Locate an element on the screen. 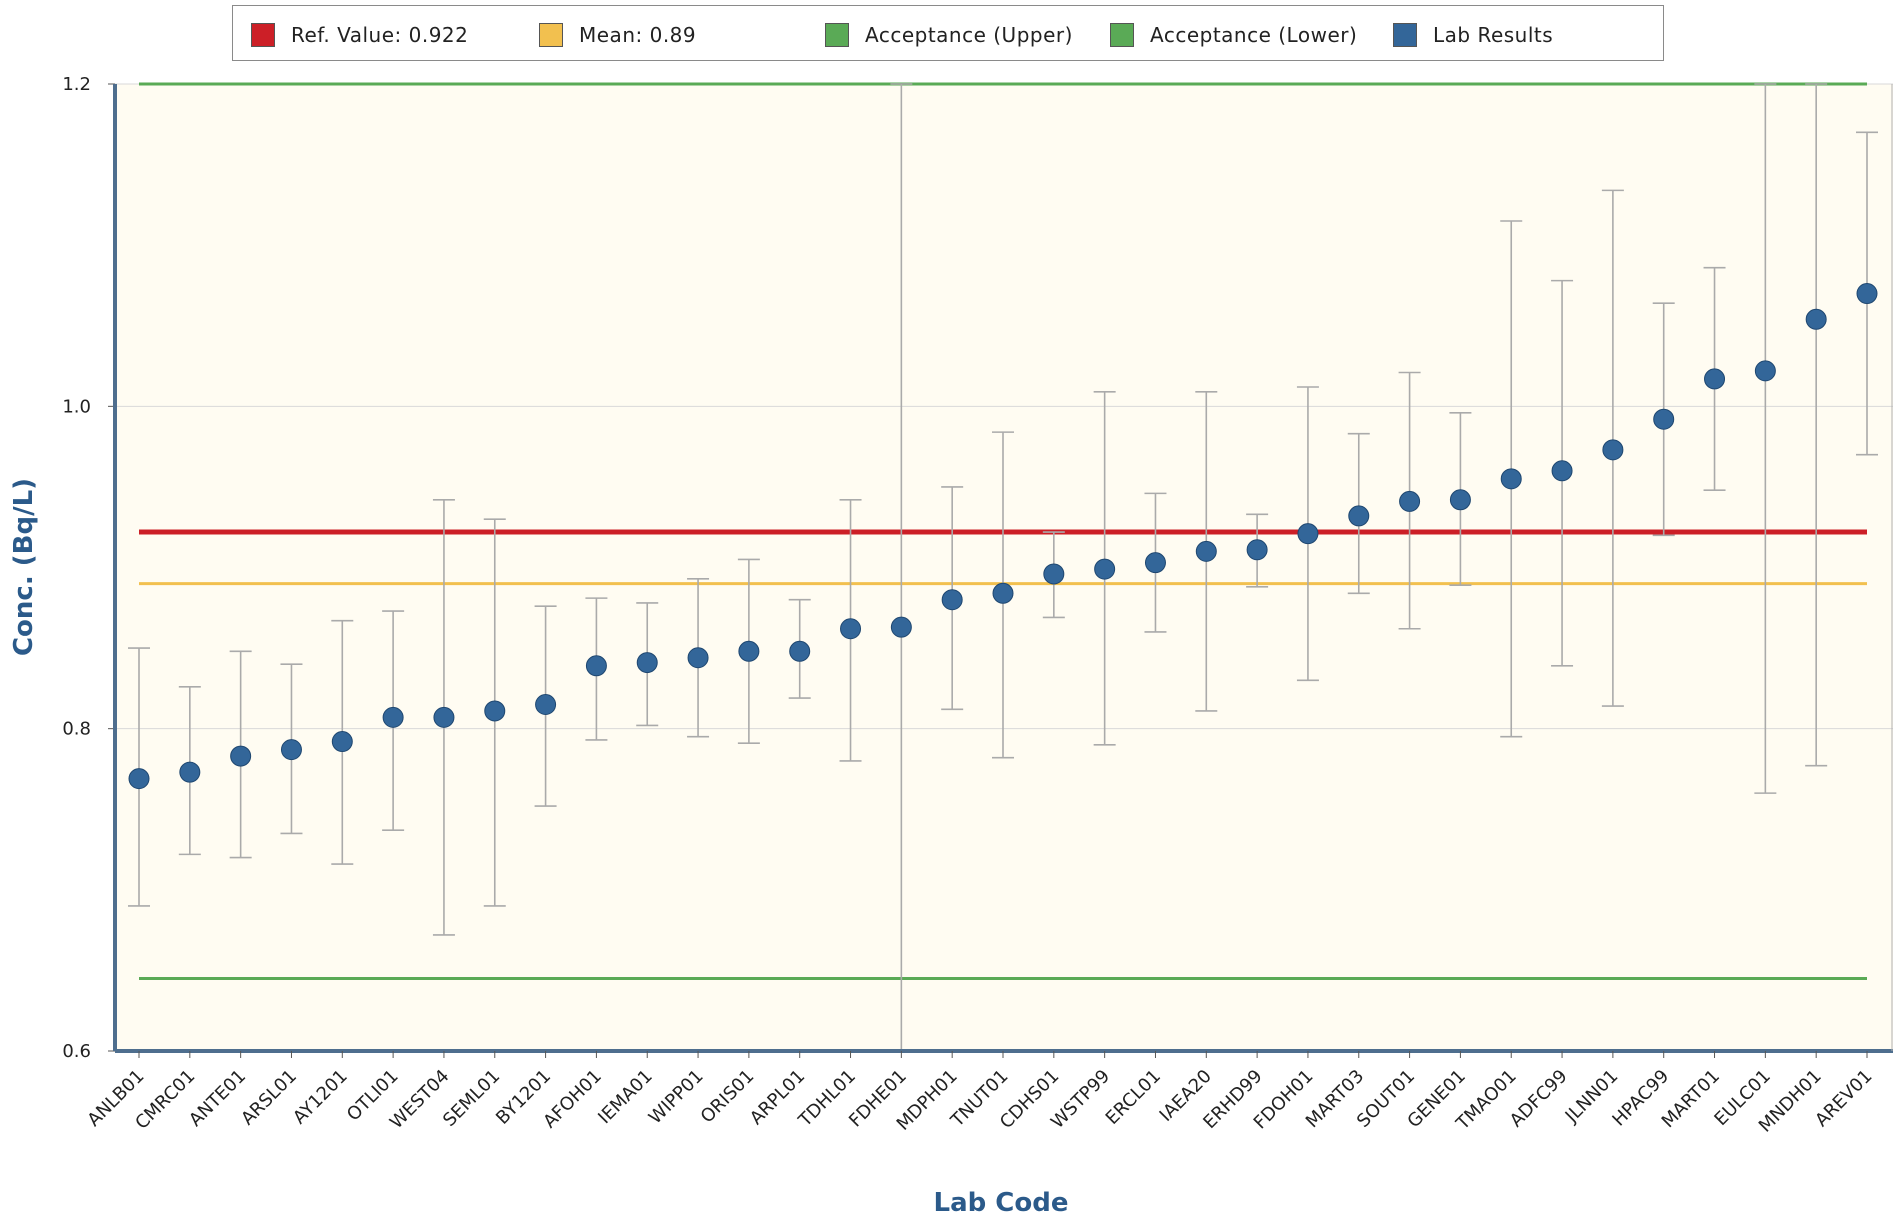 The image size is (1894, 1218). legend-swatch-lab-results is located at coordinates (1405, 35).